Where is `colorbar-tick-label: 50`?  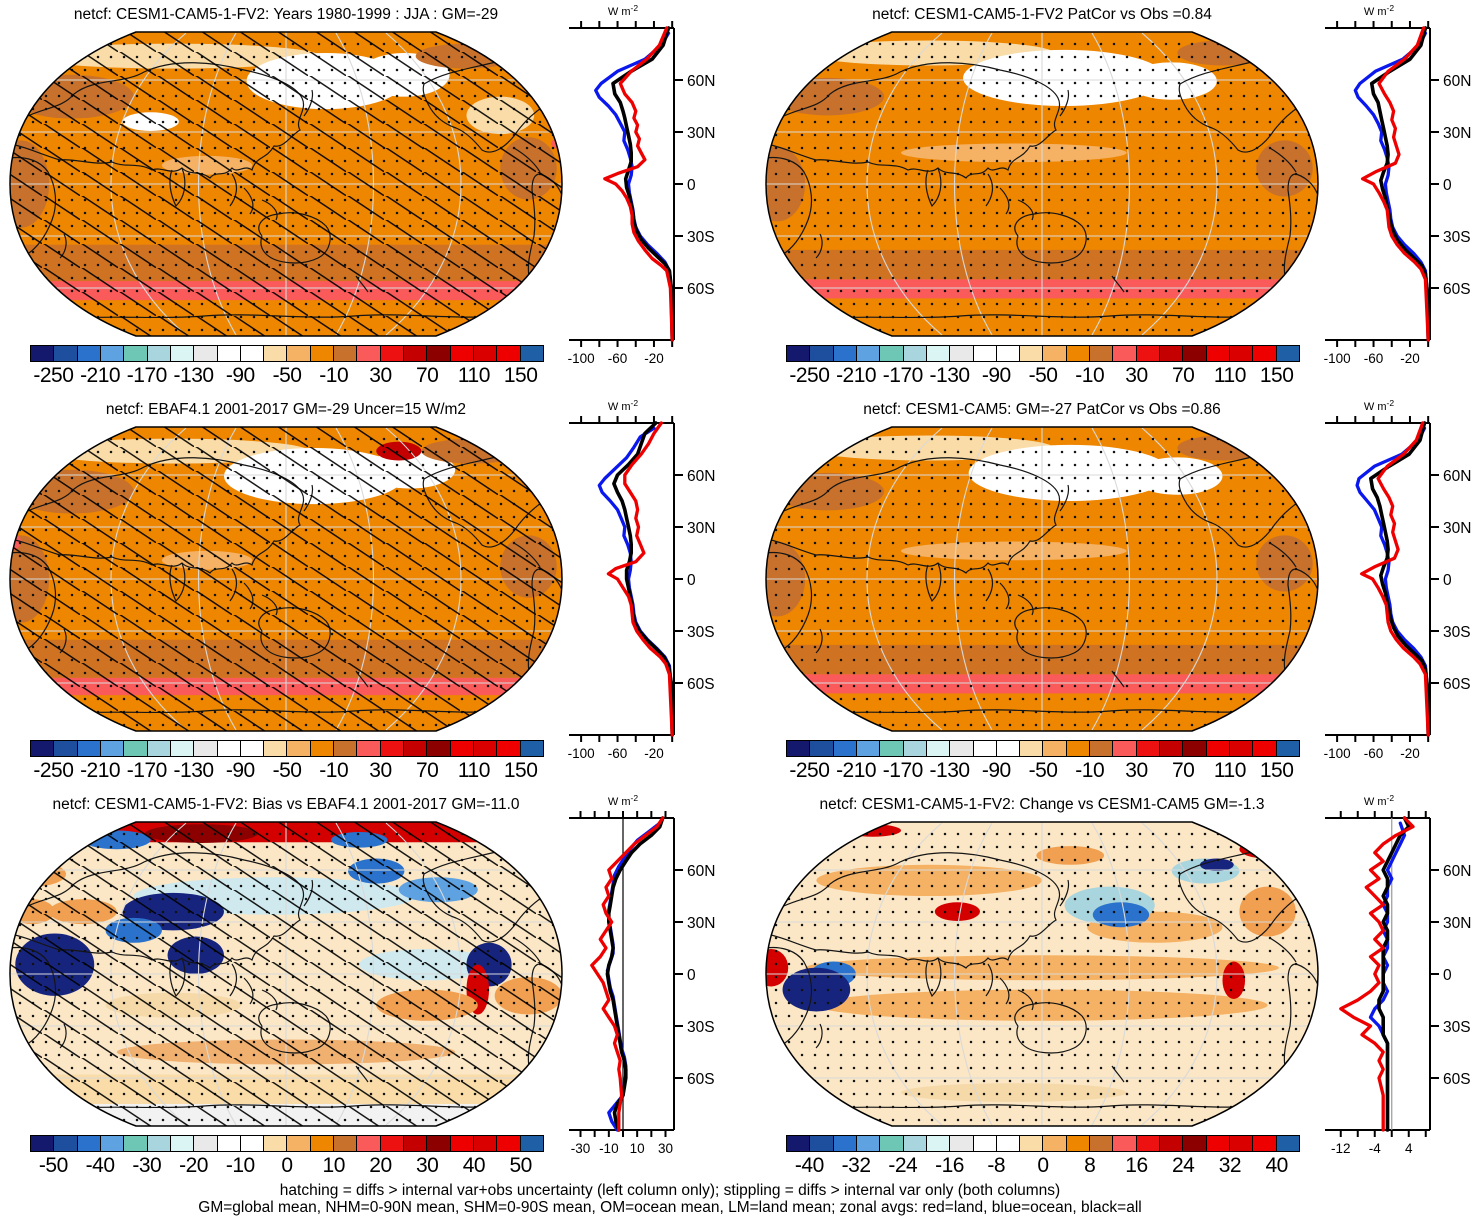 colorbar-tick-label: 50 is located at coordinates (520, 1165).